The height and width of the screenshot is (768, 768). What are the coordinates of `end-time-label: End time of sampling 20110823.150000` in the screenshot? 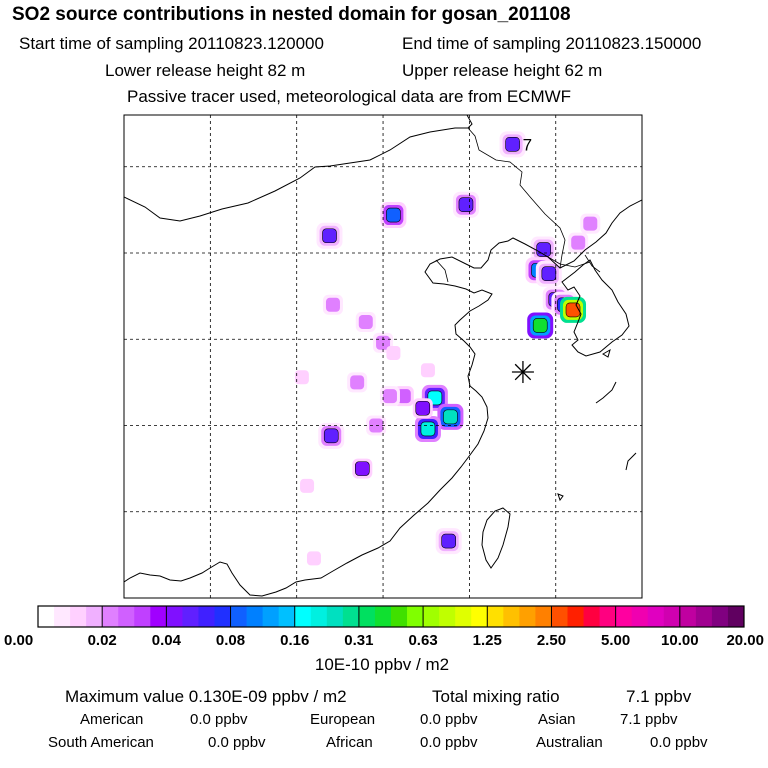 It's located at (552, 43).